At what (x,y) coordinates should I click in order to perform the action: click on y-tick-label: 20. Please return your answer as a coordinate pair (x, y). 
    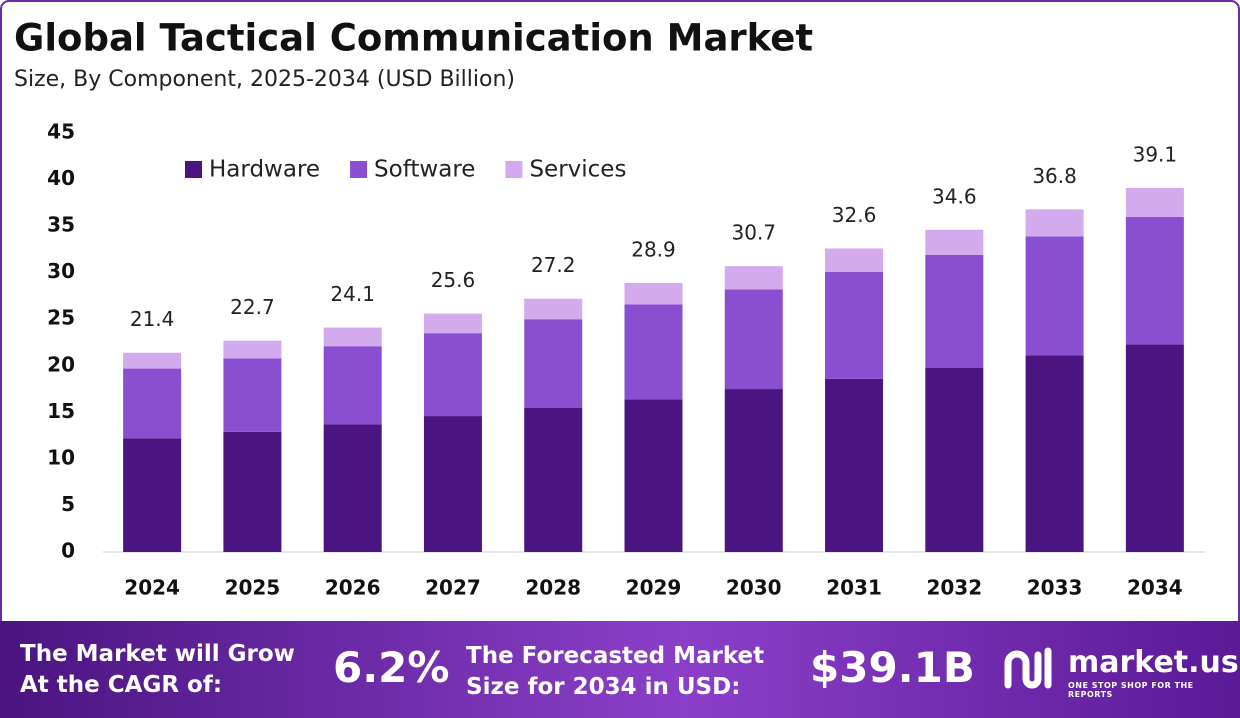
    Looking at the image, I should click on (61, 364).